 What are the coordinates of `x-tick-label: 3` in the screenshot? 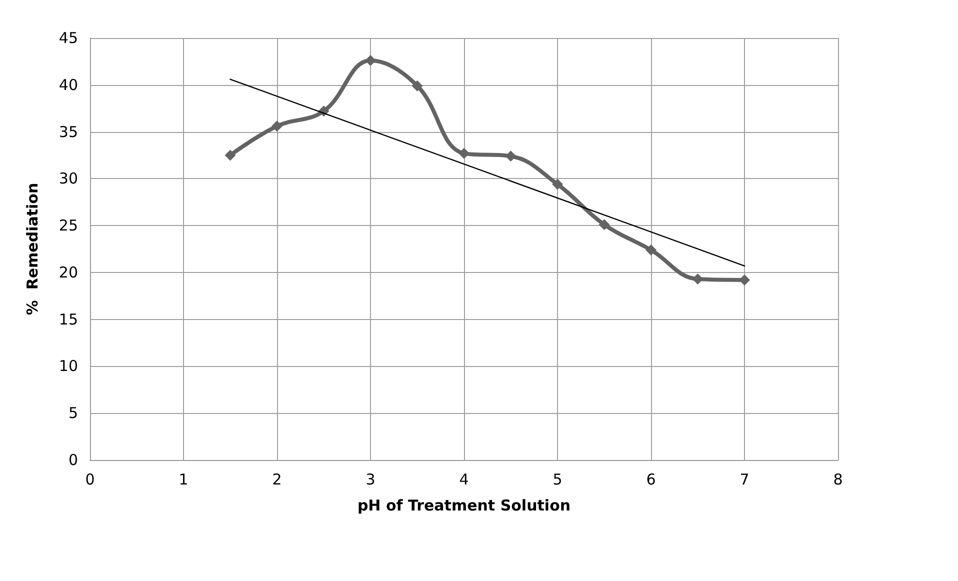 It's located at (371, 479).